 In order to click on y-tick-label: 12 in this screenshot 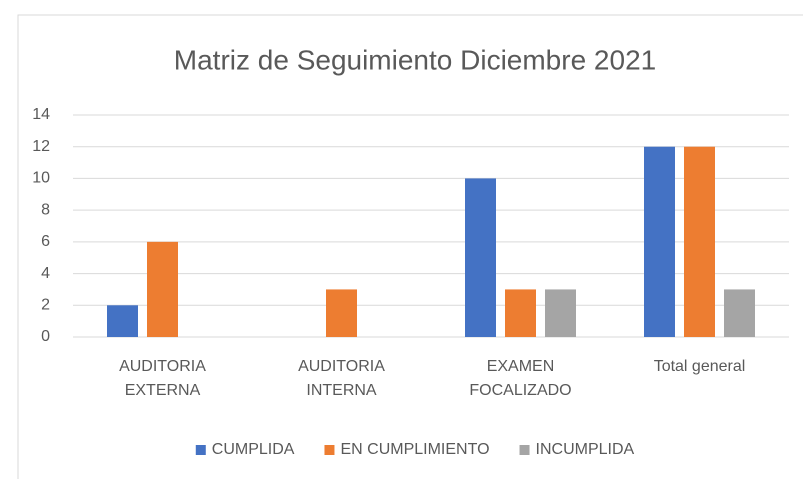, I will do `click(41, 146)`.